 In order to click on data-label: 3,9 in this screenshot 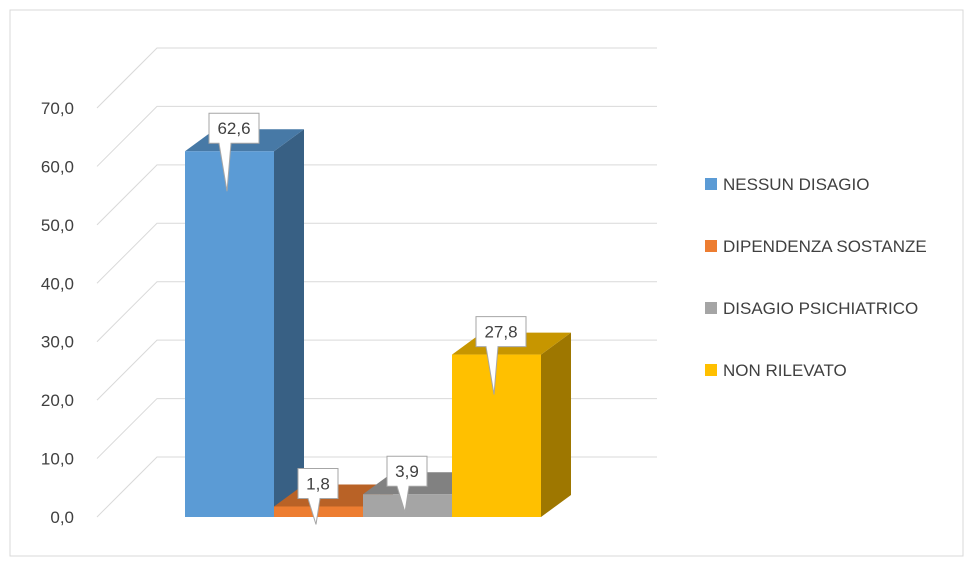, I will do `click(407, 484)`.